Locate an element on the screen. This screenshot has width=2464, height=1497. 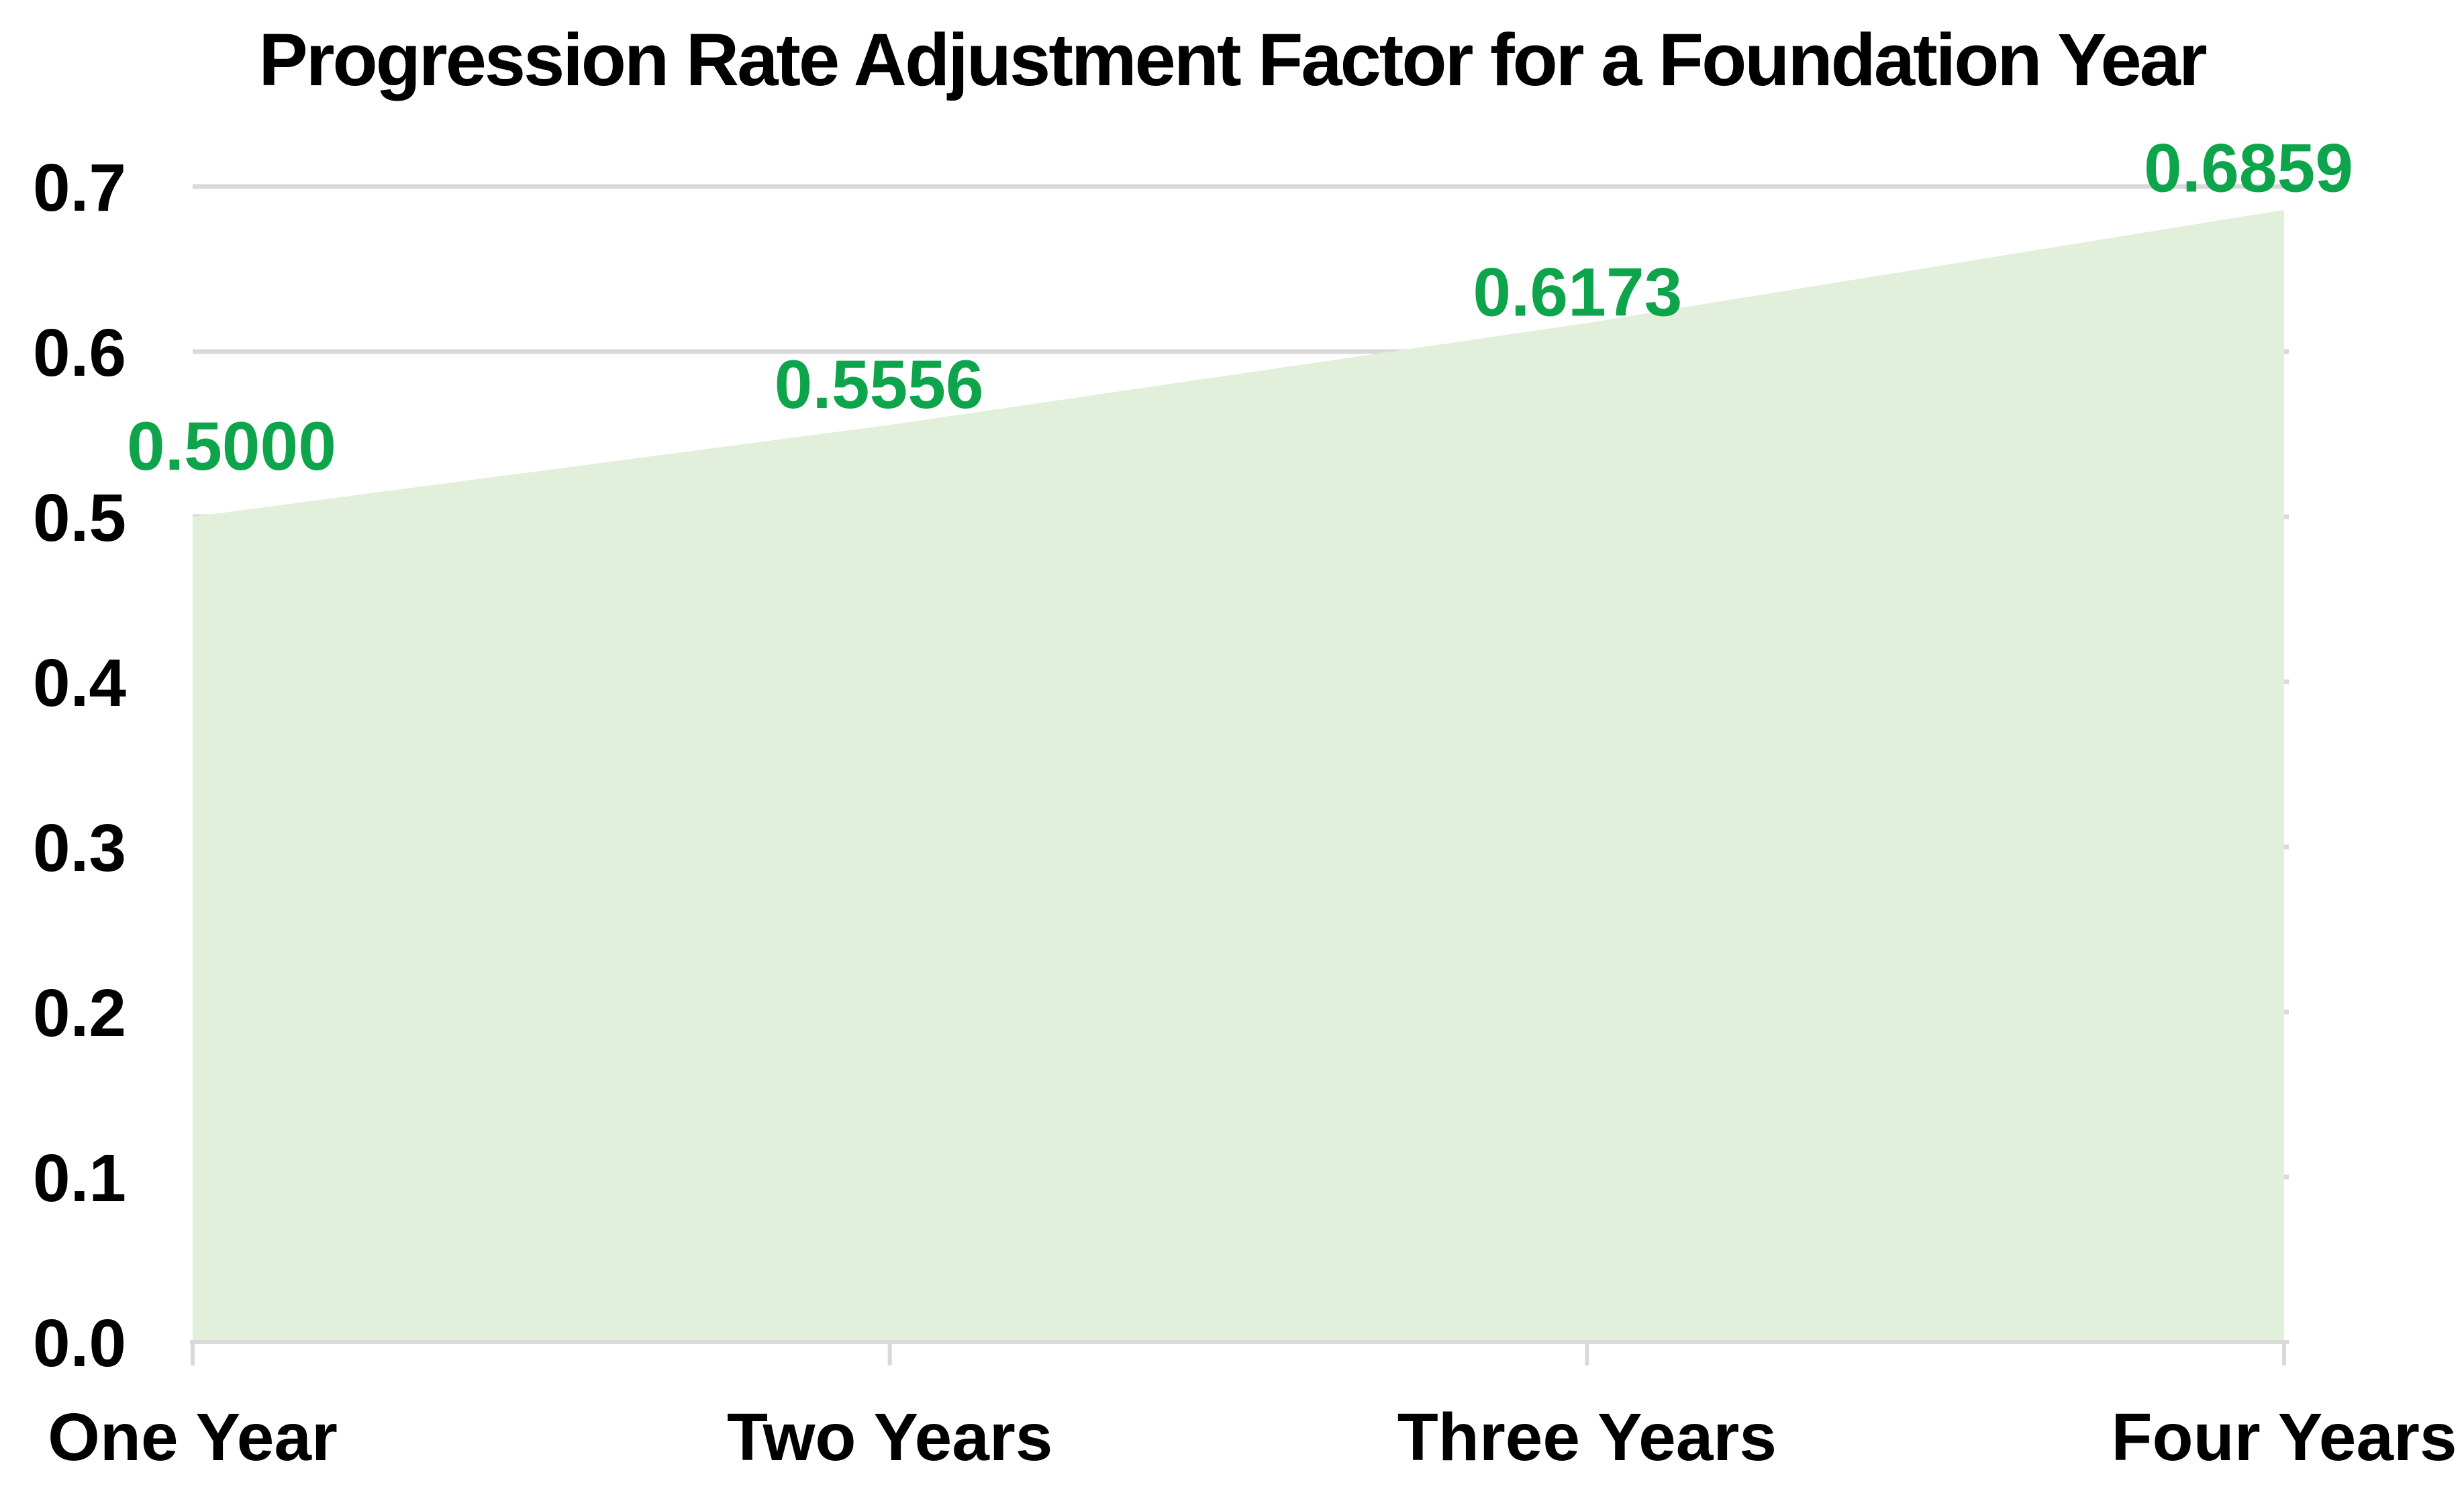
y-axis-tick-label: 0.6 is located at coordinates (79, 353).